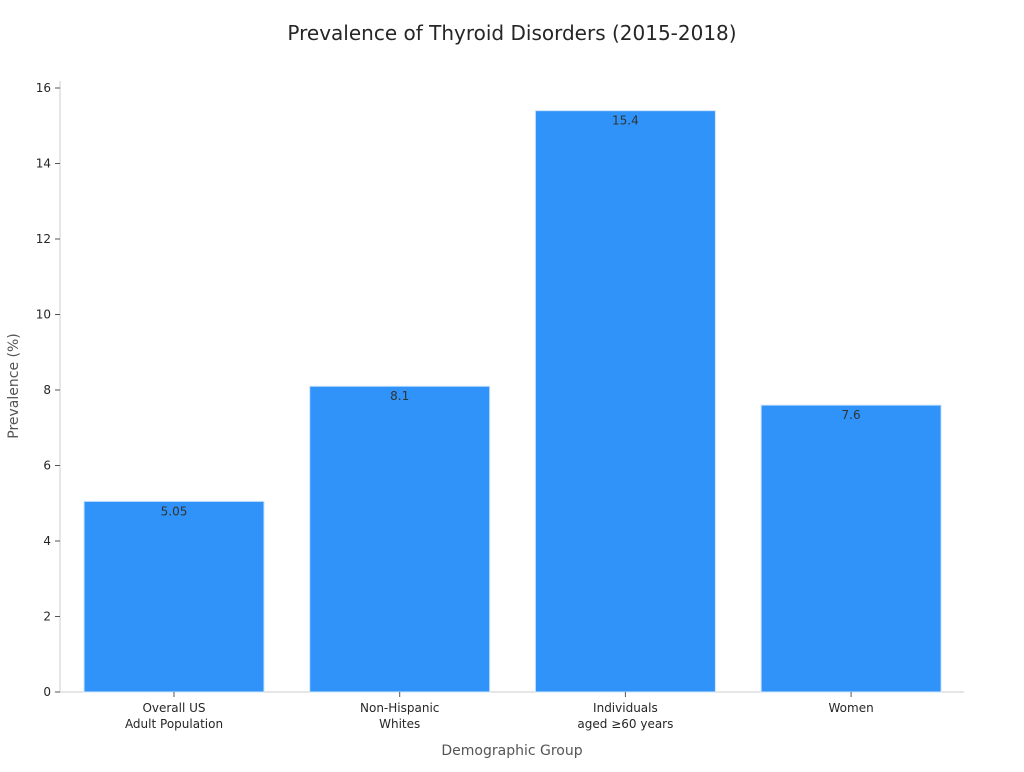 The width and height of the screenshot is (1024, 772). Describe the element at coordinates (625, 724) in the screenshot. I see `x-tick-label: aged ≥60 years` at that location.